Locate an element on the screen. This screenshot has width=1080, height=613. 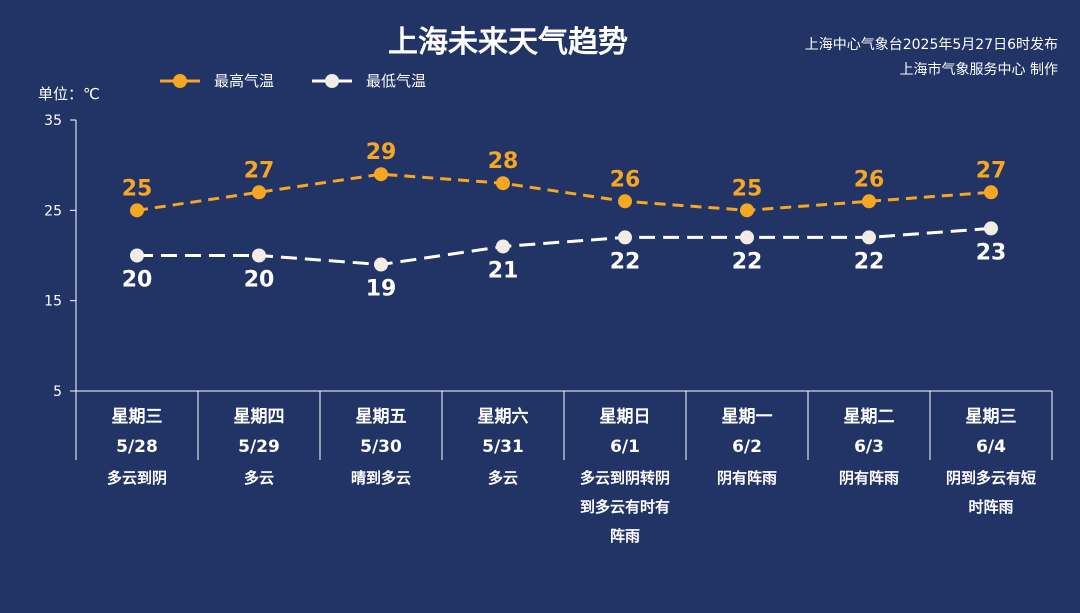
legend-low-label: 最低气温 is located at coordinates (396, 81).